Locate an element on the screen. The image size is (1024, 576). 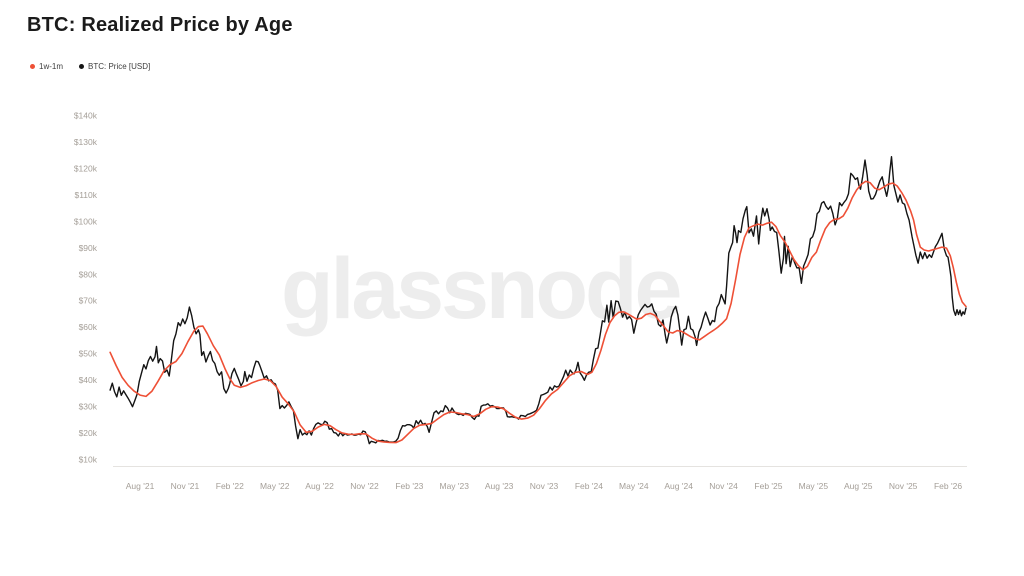
x-tick-label: Nov '25 is located at coordinates (903, 486).